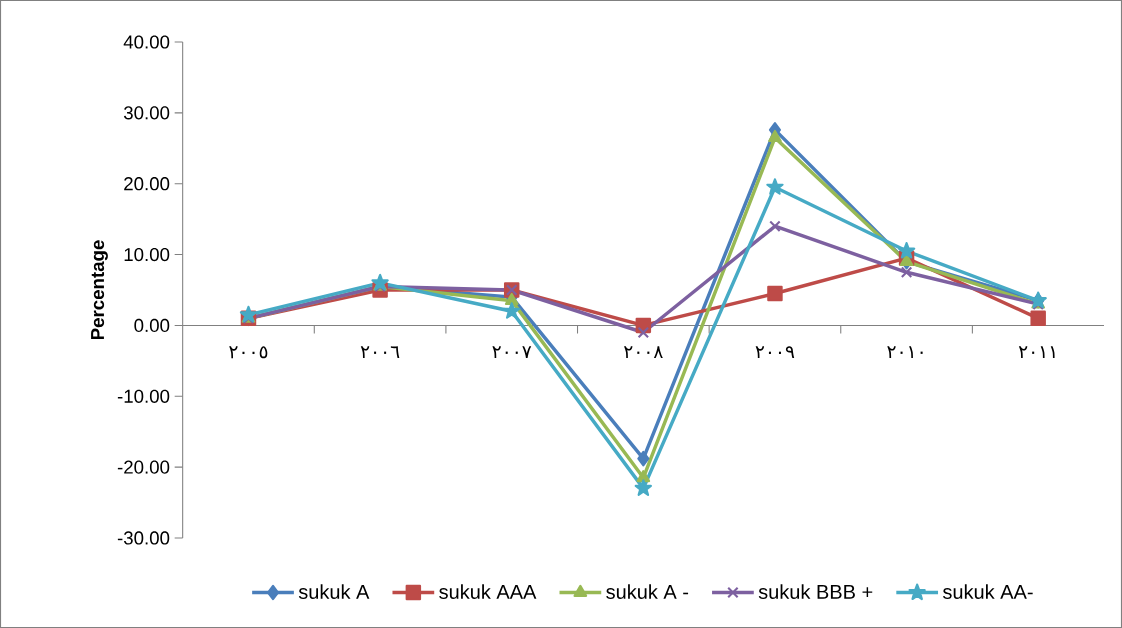  What do you see at coordinates (152, 325) in the screenshot?
I see `y-tick-label: 0.00` at bounding box center [152, 325].